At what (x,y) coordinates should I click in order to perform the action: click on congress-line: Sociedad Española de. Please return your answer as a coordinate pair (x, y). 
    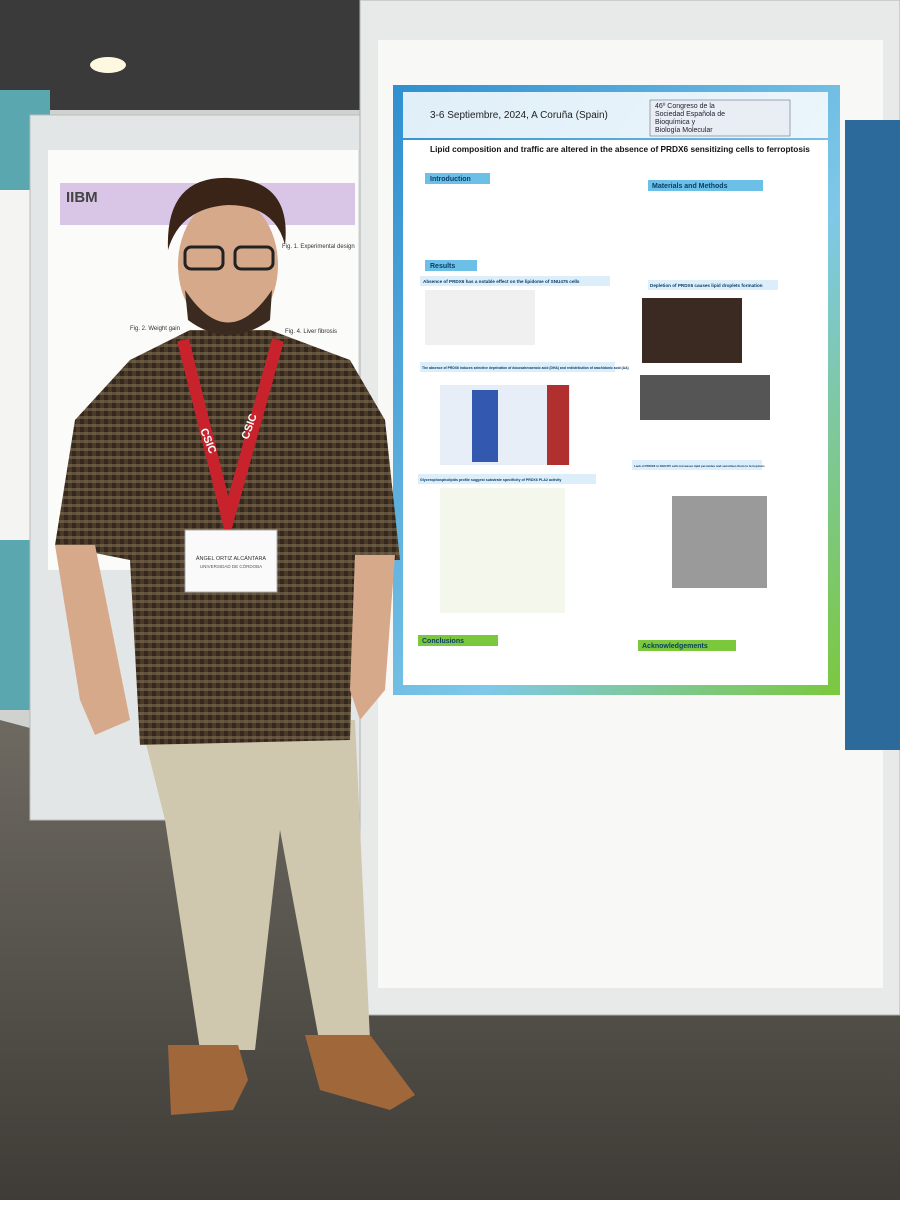
    Looking at the image, I should click on (690, 114).